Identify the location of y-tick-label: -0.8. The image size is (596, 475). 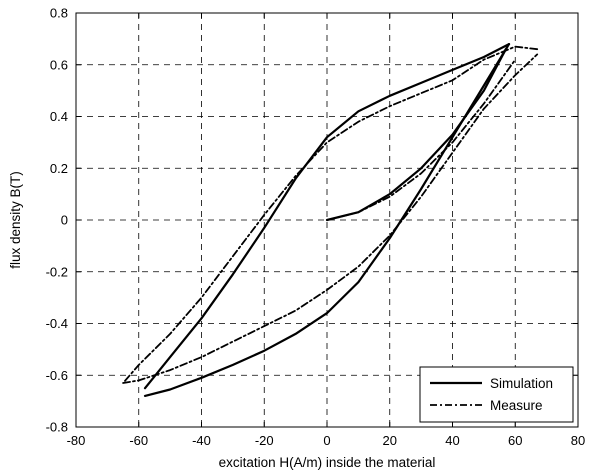
(57, 427).